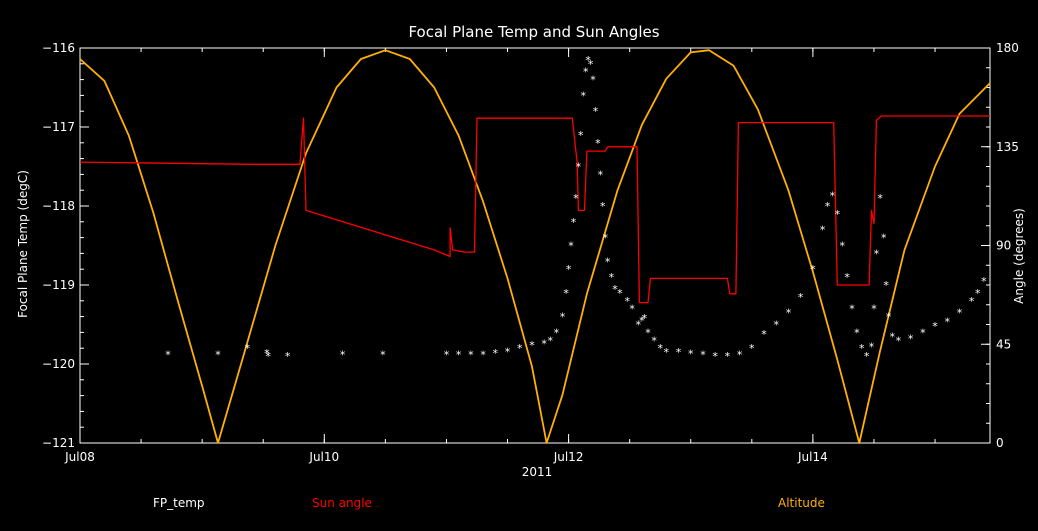 The width and height of the screenshot is (1038, 531). I want to click on legend-sun-angle: Sun angle, so click(342, 503).